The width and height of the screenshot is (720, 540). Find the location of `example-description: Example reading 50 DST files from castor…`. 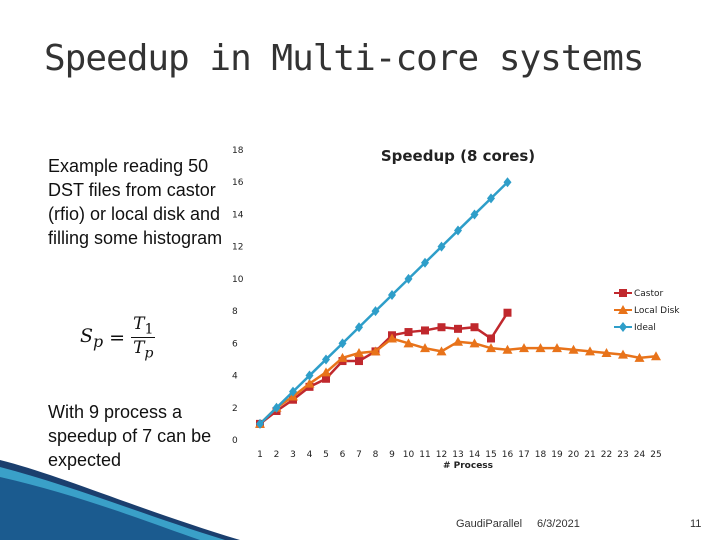

example-description: Example reading 50 DST files from castor… is located at coordinates (135, 202).